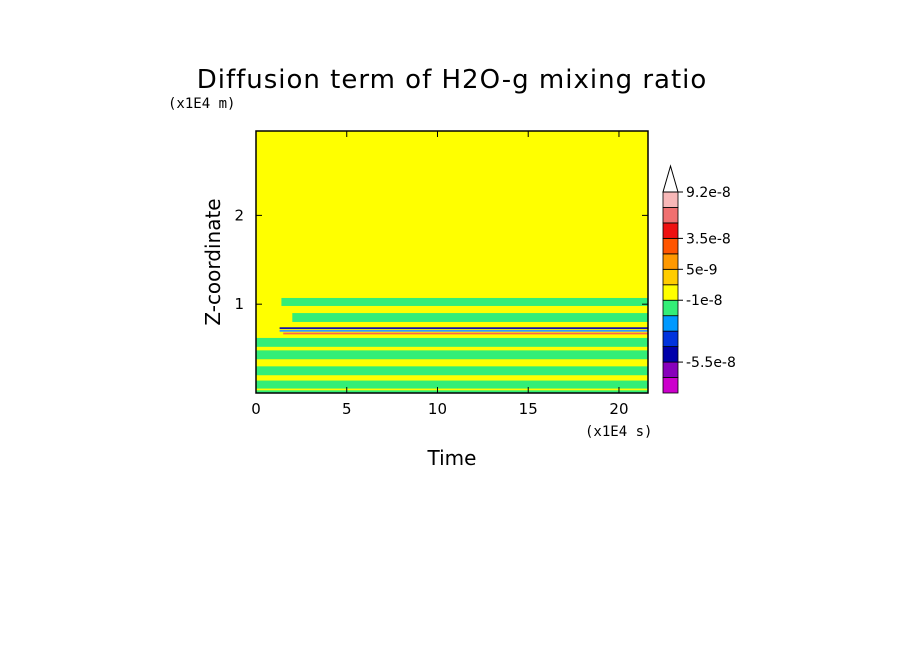 Image resolution: width=904 pixels, height=654 pixels. What do you see at coordinates (441, 259) in the screenshot?
I see `y-axis: 12` at bounding box center [441, 259].